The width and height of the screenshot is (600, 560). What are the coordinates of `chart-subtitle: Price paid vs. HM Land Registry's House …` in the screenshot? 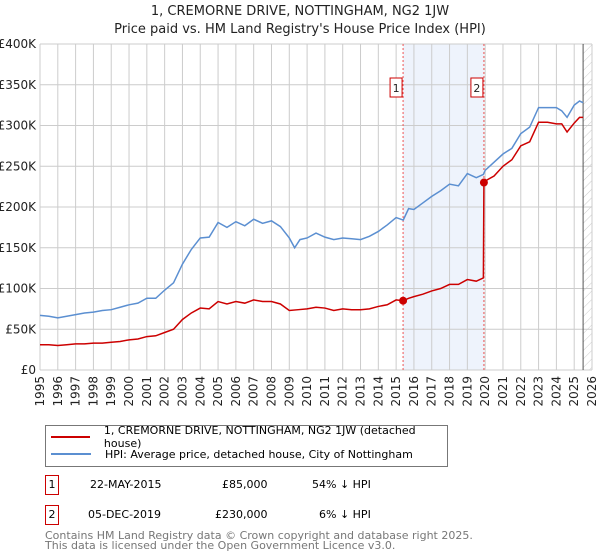 It's located at (300, 29).